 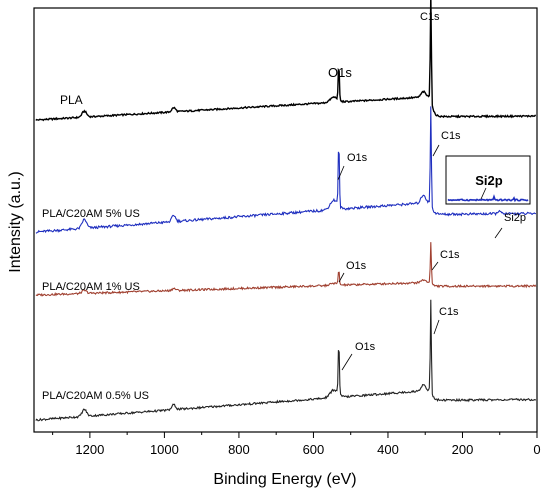 I want to click on peak-leader-0-5pct-c1s, so click(x=436, y=327).